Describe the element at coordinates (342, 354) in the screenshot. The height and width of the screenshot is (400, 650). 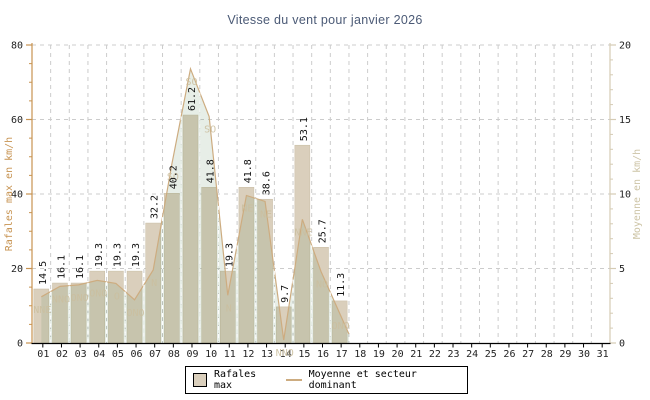
I see `x-tick-label: 17` at that location.